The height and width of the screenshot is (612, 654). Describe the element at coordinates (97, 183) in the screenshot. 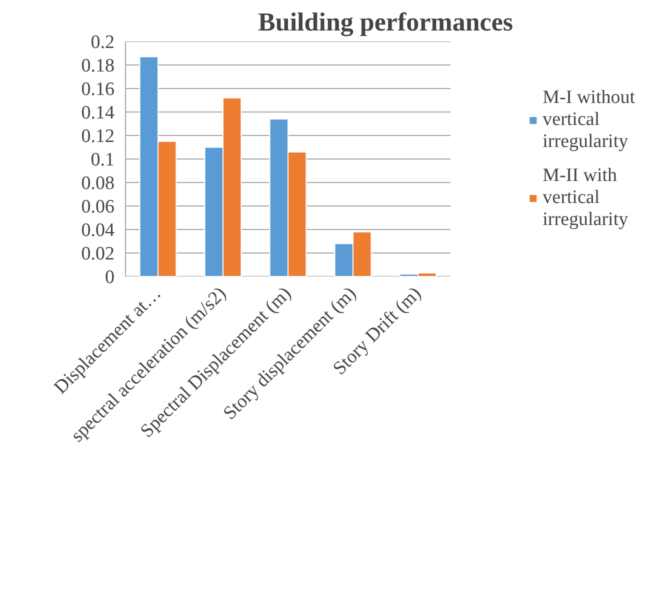

I see `y-tick-label: 0.08` at that location.